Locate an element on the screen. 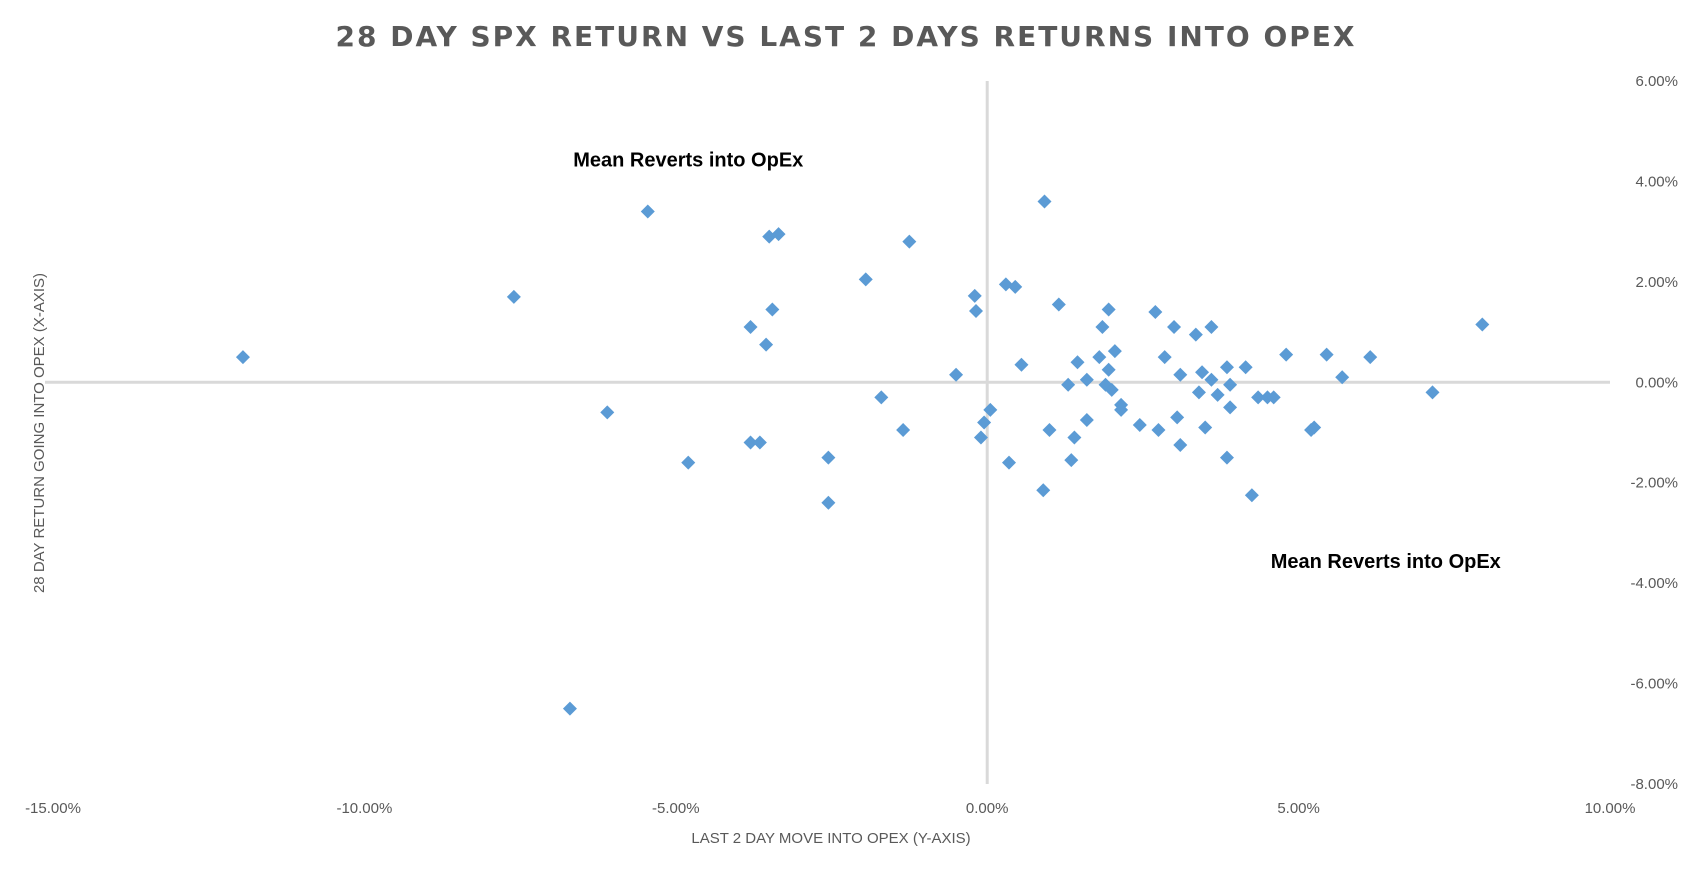 The image size is (1693, 872). y-tick-label: -2.00% is located at coordinates (1654, 483).